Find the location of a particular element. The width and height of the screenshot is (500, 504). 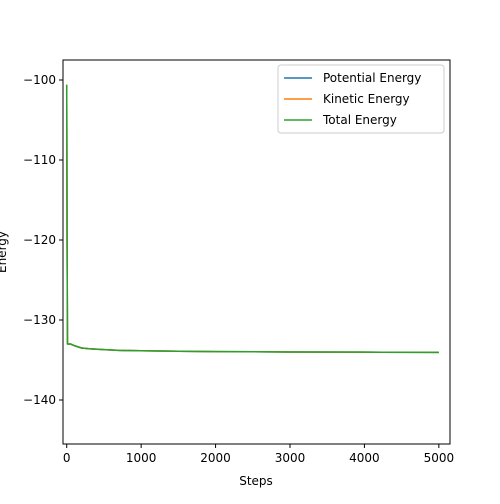

y-tick-label: −130 is located at coordinates (39, 320).